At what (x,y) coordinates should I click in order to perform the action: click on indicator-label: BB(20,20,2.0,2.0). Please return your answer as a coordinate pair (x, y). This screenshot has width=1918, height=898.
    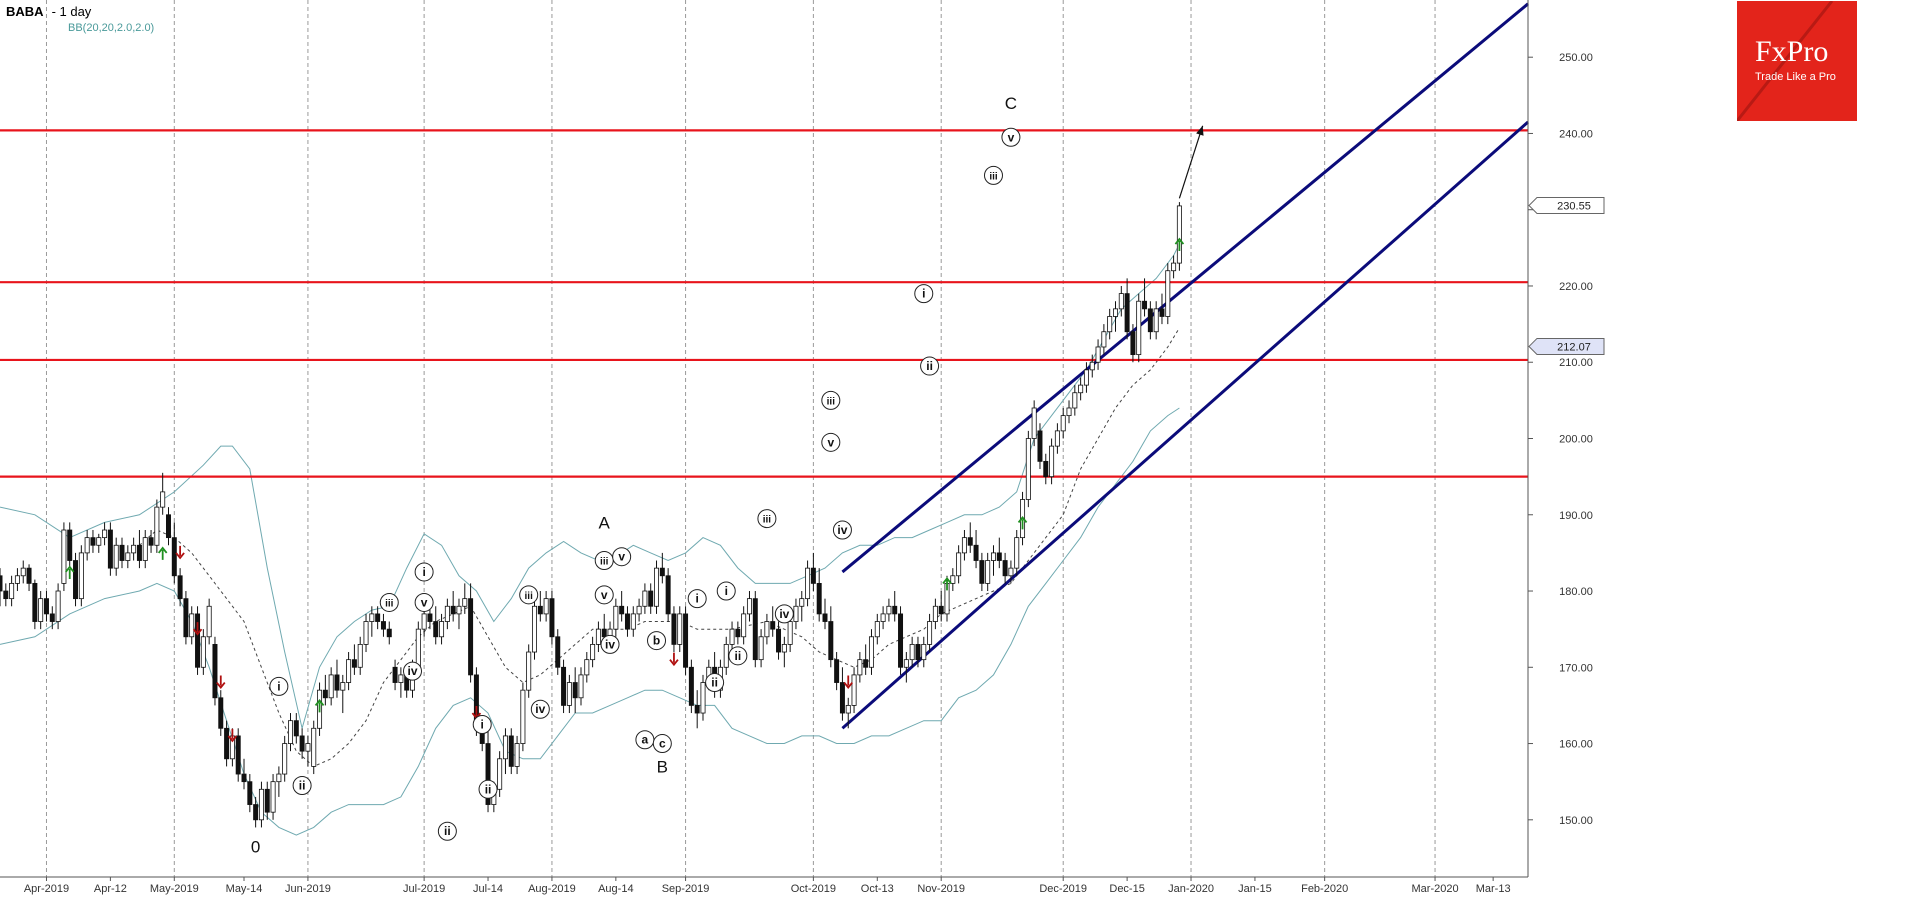
    Looking at the image, I should click on (111, 28).